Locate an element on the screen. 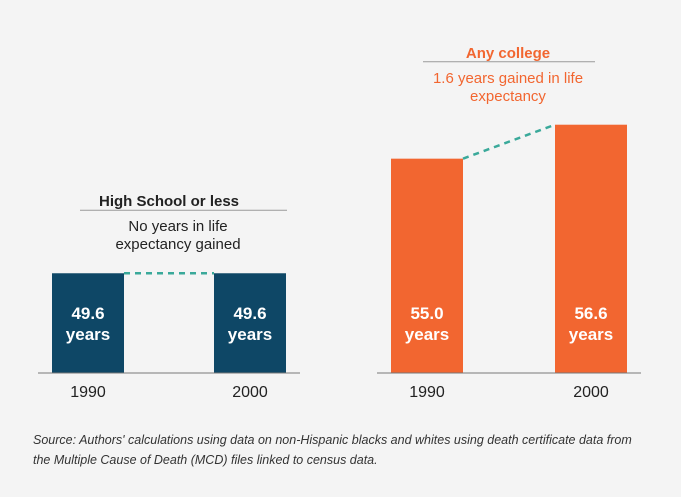 The width and height of the screenshot is (681, 497). panel-subtitle: No years in life expectancy gained is located at coordinates (178, 236).